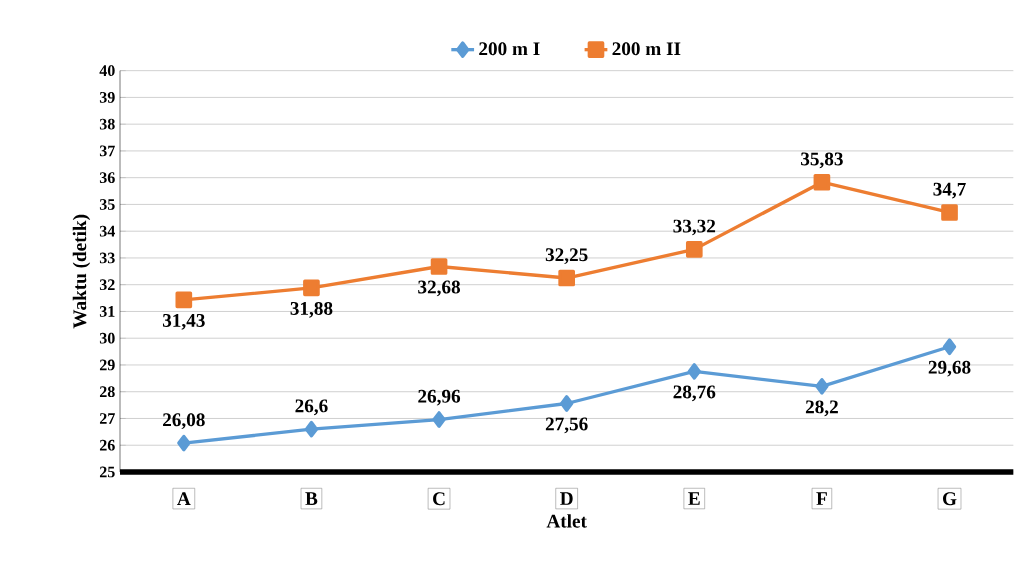  I want to click on y-tick-label: 37, so click(107, 151).